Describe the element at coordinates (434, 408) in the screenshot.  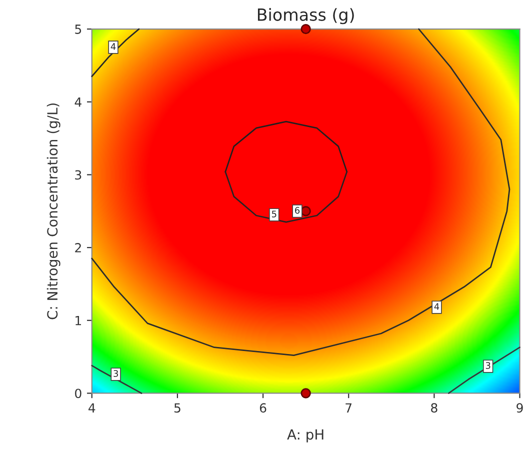
I see `x-tick-label: 8` at that location.